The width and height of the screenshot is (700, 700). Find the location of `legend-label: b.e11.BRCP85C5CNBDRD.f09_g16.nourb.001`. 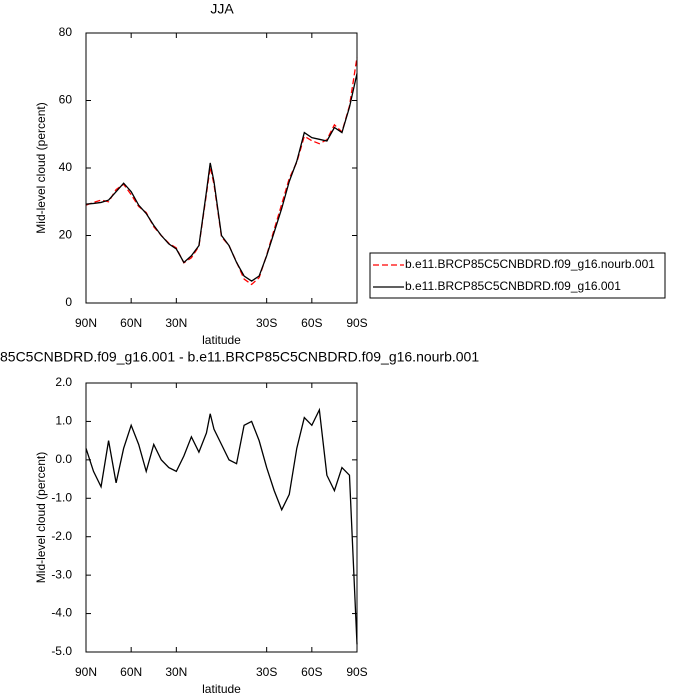

legend-label: b.e11.BRCP85C5CNBDRD.f09_g16.nourb.001 is located at coordinates (530, 264).